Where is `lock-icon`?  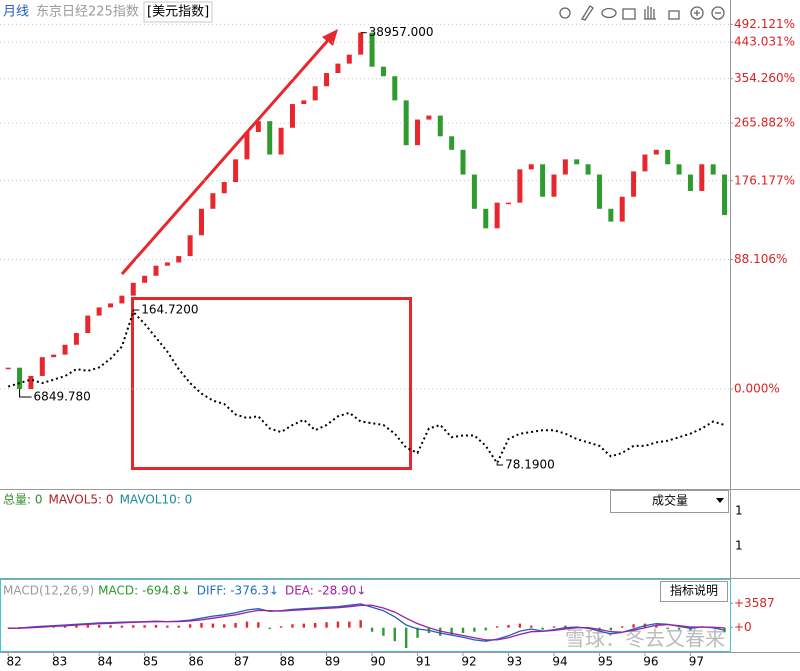
lock-icon is located at coordinates (674, 15).